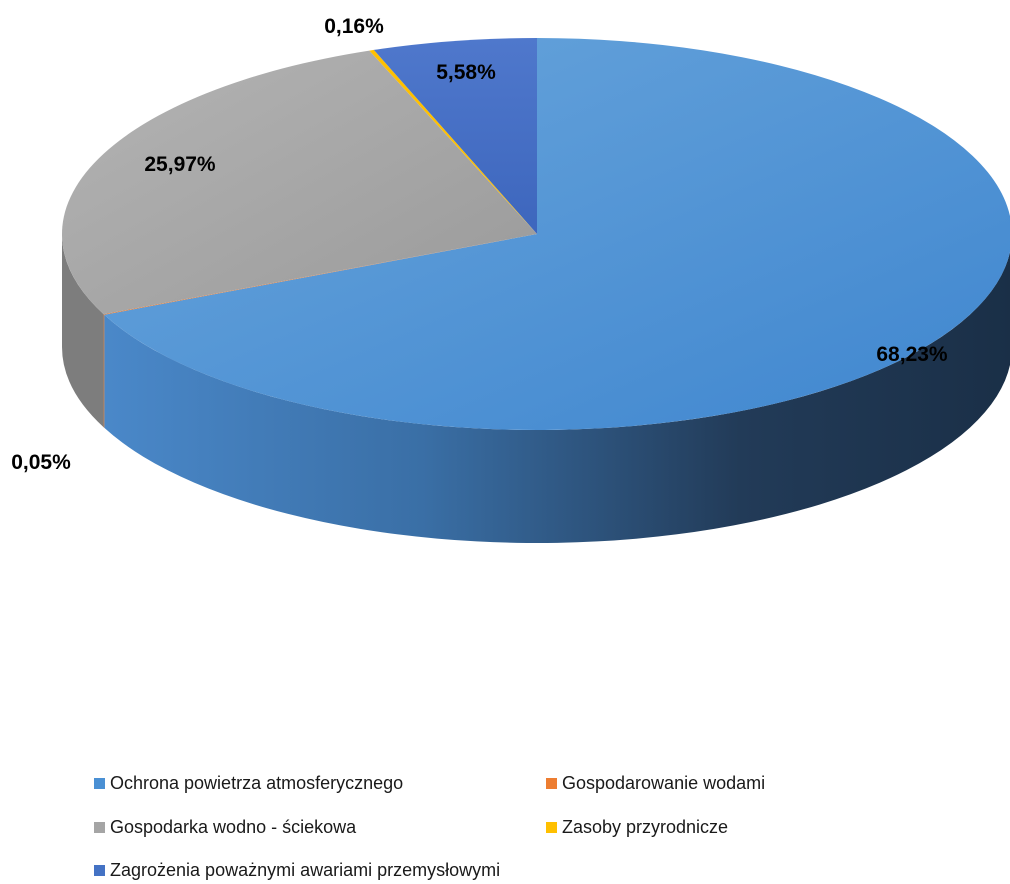  Describe the element at coordinates (912, 354) in the screenshot. I see `data-label-ochrona-powietrza-atmosferycznego: 68,23%` at that location.